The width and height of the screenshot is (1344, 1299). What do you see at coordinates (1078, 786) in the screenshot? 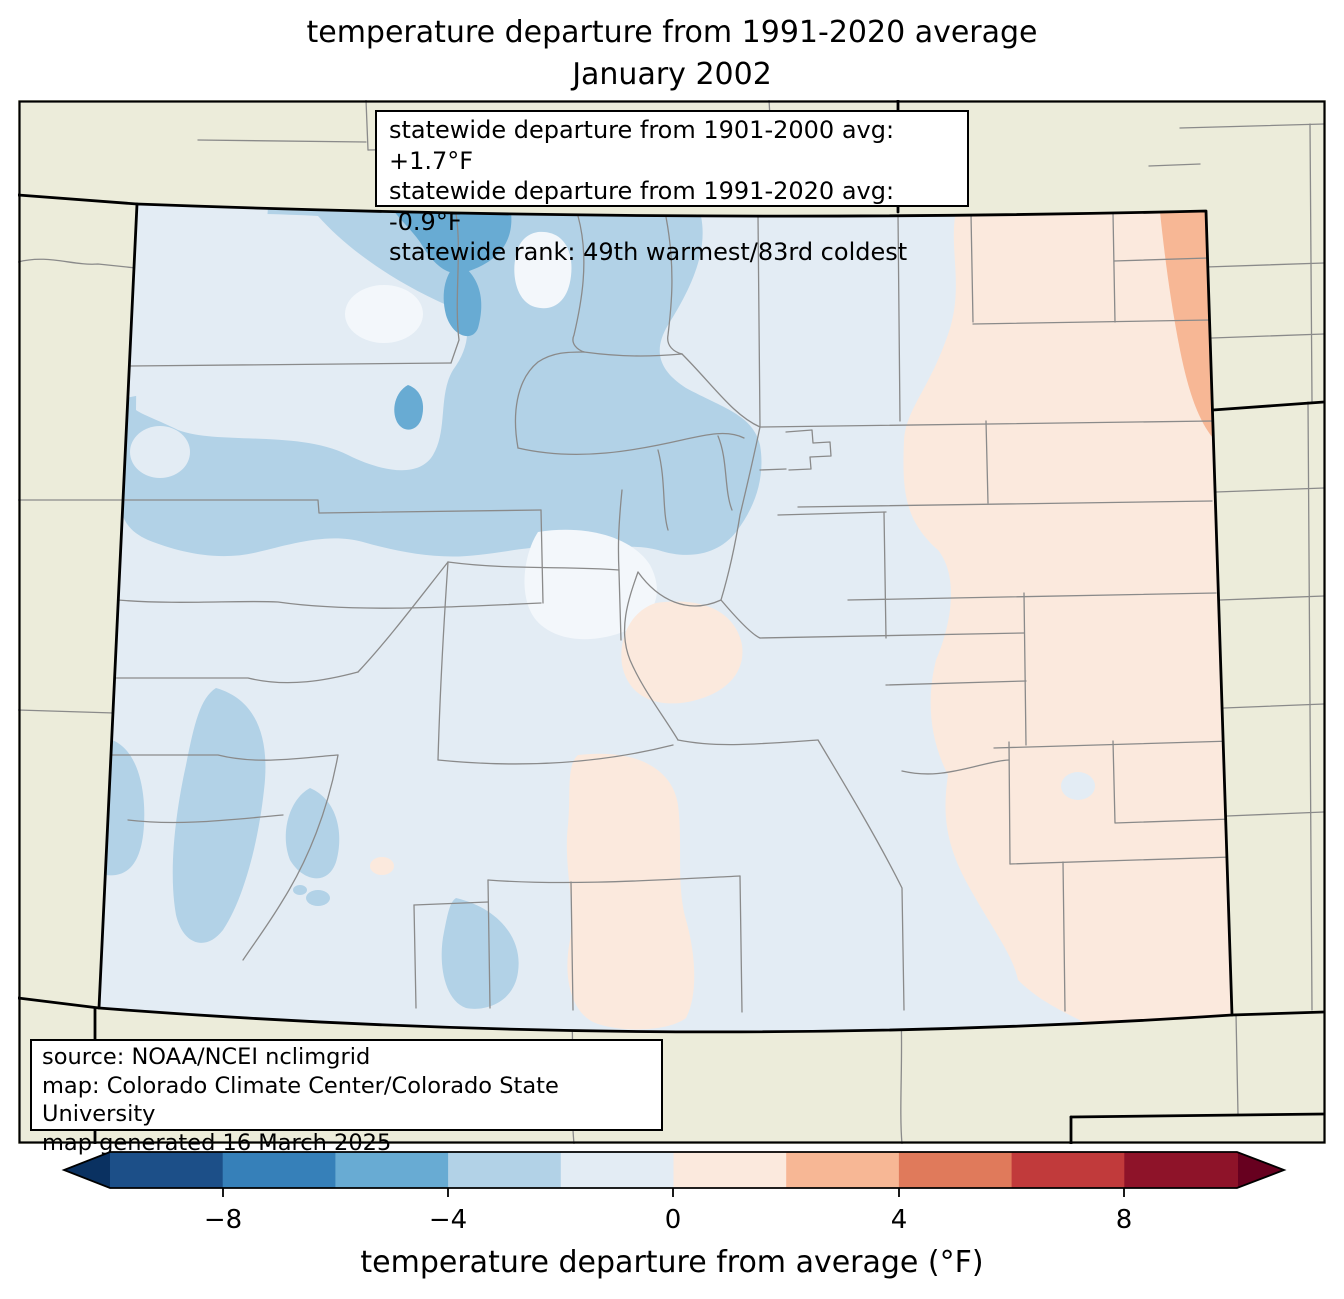
I see `mild-pocket-in-plains` at bounding box center [1078, 786].